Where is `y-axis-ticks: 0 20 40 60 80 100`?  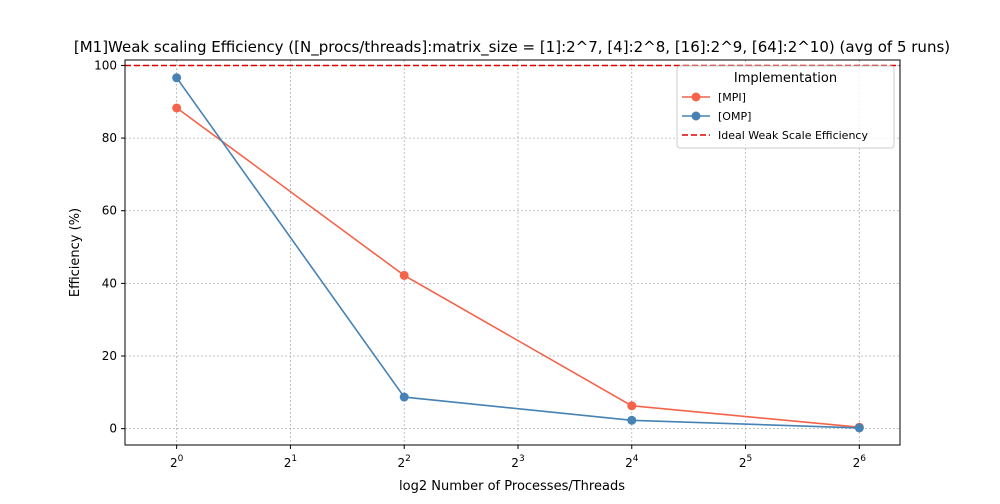
y-axis-ticks: 0 20 40 60 80 100 is located at coordinates (109, 247).